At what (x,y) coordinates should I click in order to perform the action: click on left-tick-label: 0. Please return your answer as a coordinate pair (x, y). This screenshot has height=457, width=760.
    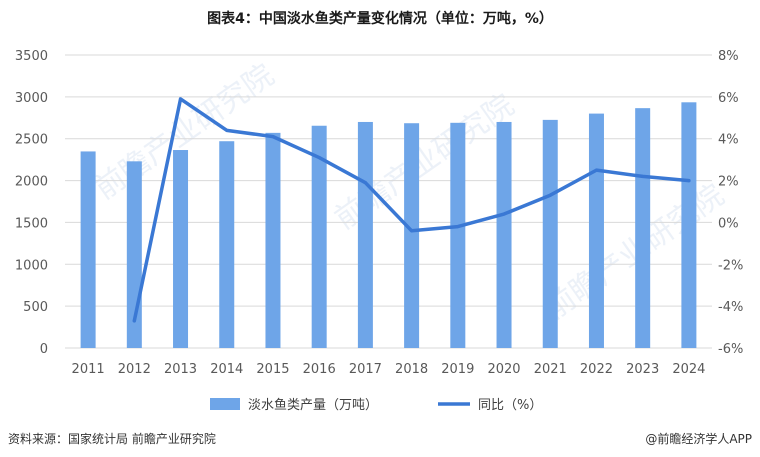
    Looking at the image, I should click on (44, 349).